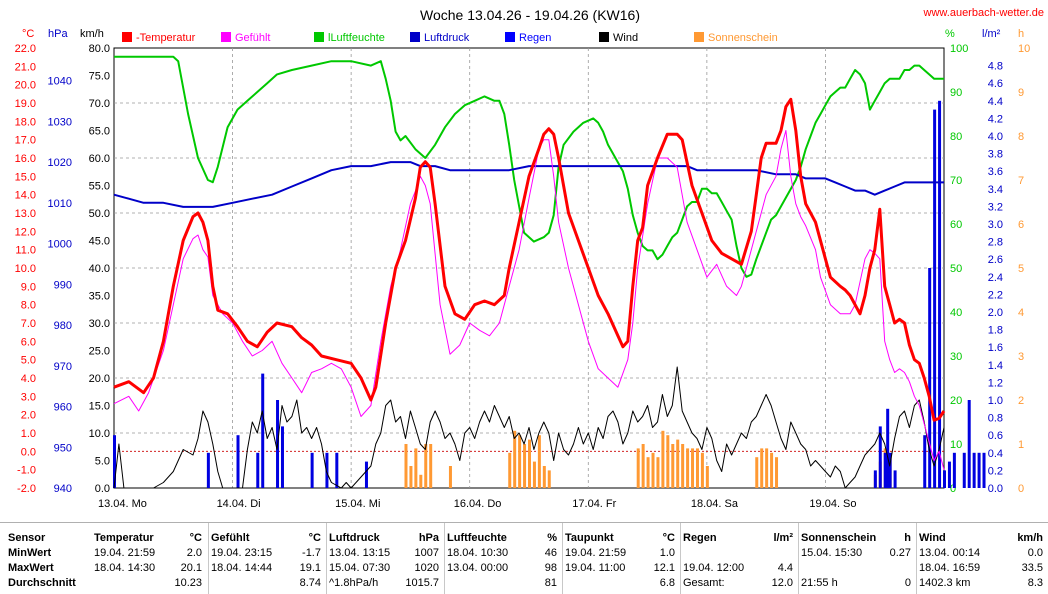 The image size is (1048, 594). What do you see at coordinates (715, 504) in the screenshot?
I see `x-label: 18.04. Sa` at bounding box center [715, 504].